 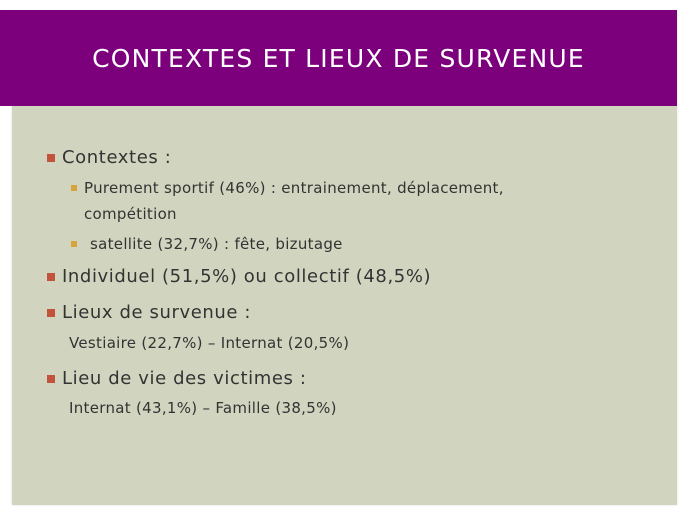 What do you see at coordinates (203, 408) in the screenshot?
I see `lieu-de-vie-detail: Internat (43,1%) – Famille (38,5%)` at bounding box center [203, 408].